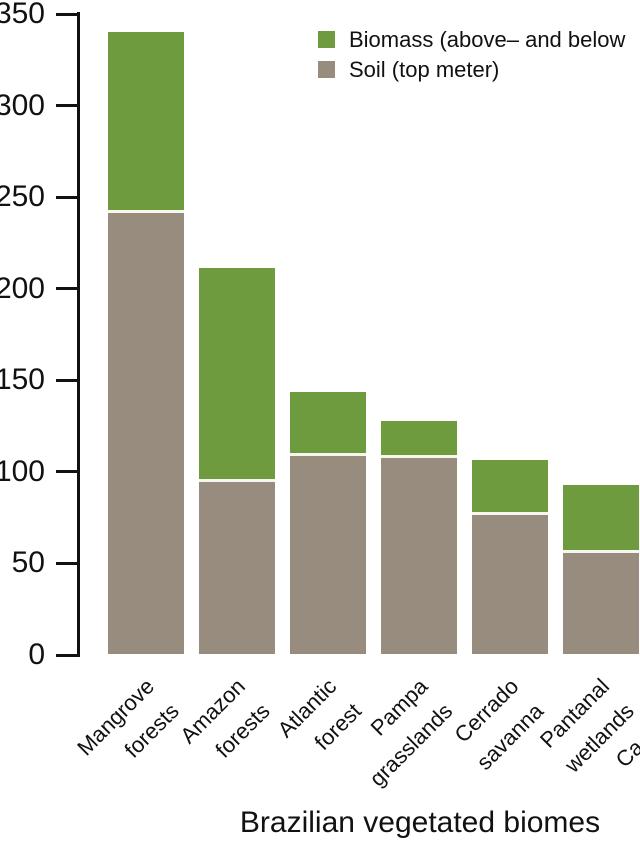 The image size is (640, 853). Describe the element at coordinates (420, 822) in the screenshot. I see `x-axis-title: Brazilian vegetated biomes` at that location.